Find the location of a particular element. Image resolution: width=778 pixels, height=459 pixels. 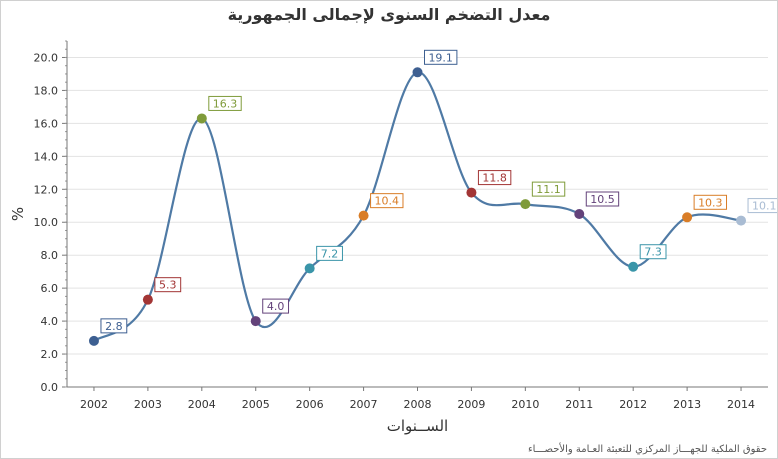

data-label: 16.3 is located at coordinates (225, 103).